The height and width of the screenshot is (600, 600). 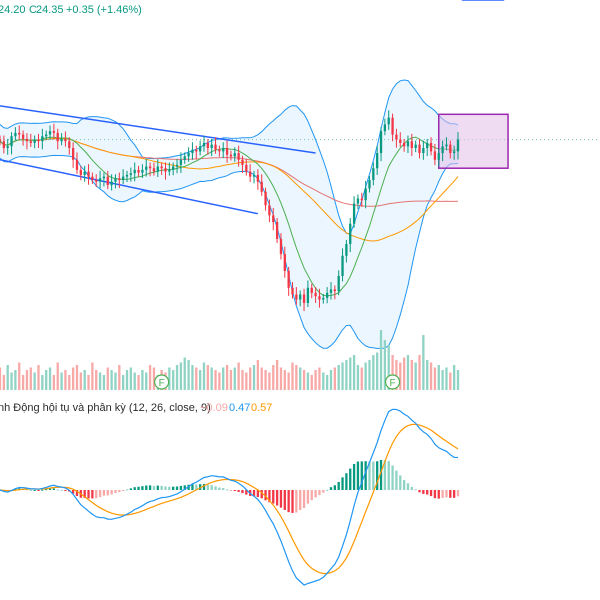 I want to click on trendlines, so click(x=158, y=160).